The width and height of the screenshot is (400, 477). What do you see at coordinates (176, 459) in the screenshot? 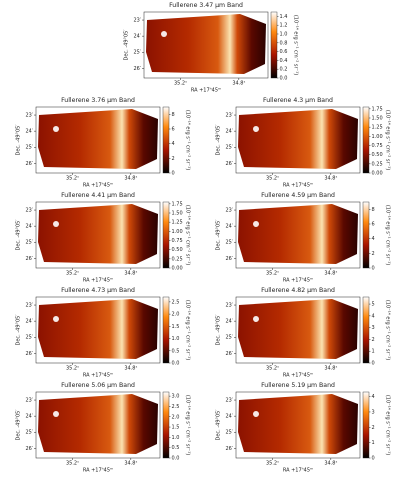
I see `colorbar-tick-label: 0.0` at bounding box center [176, 459].